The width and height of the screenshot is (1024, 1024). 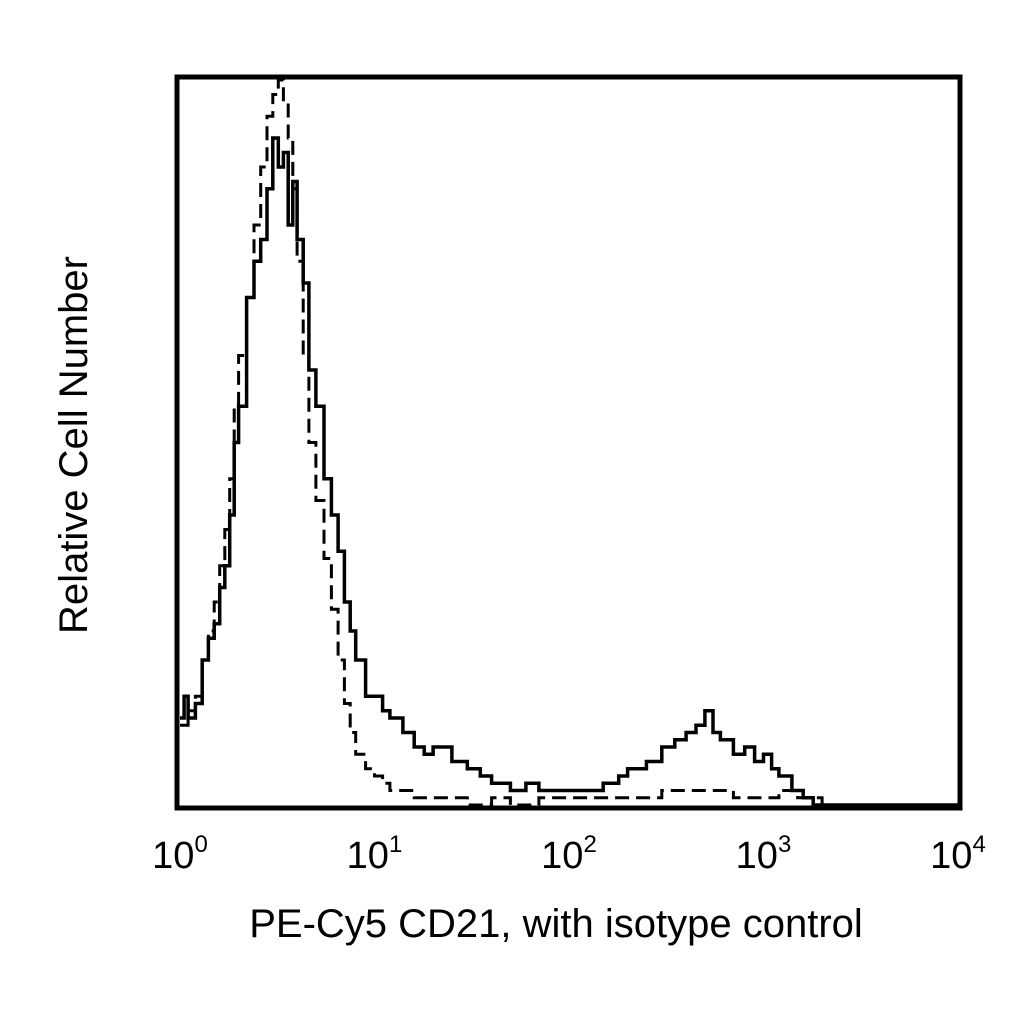 I want to click on x-tick-label: 10⁴, so click(x=958, y=854).